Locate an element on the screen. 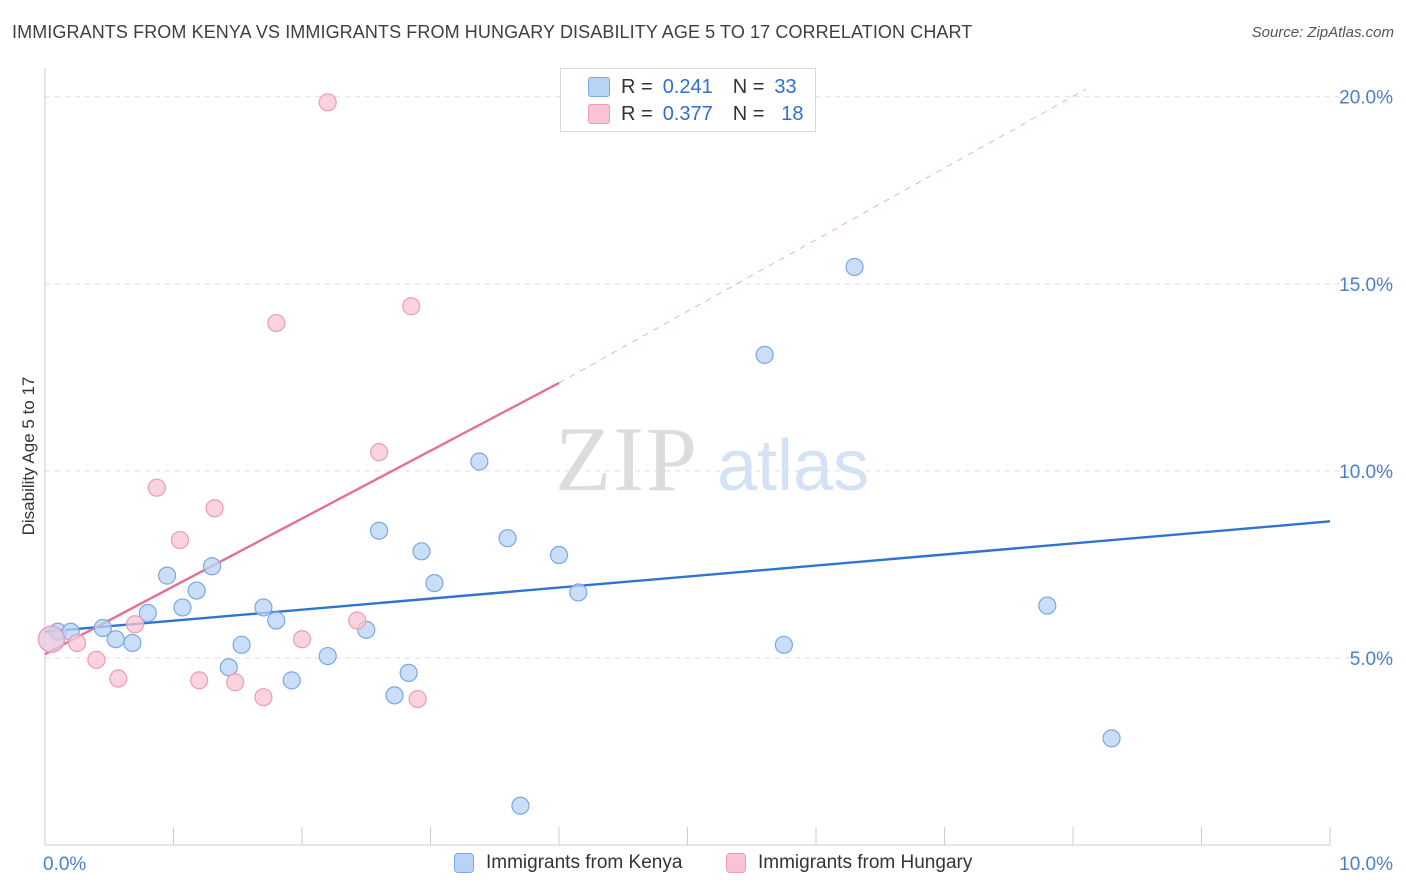 The width and height of the screenshot is (1406, 892). hungary-r-value: 0.377 is located at coordinates (687, 113).